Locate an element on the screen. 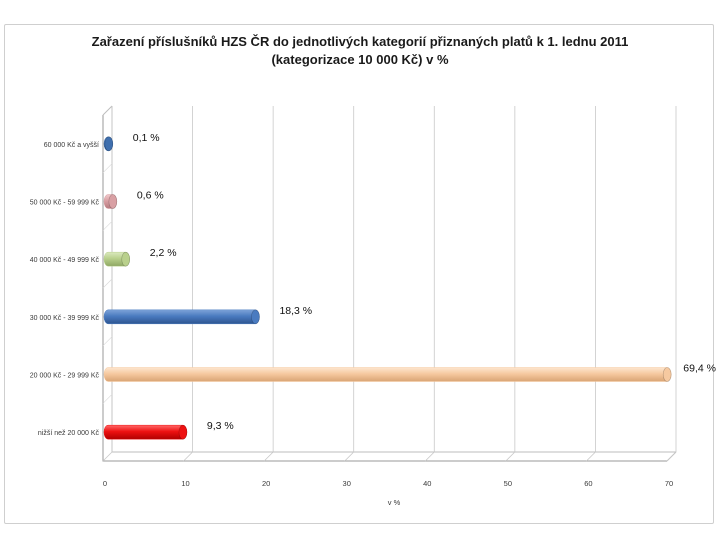 The image size is (720, 540). x-tick-label: 40 is located at coordinates (427, 483).